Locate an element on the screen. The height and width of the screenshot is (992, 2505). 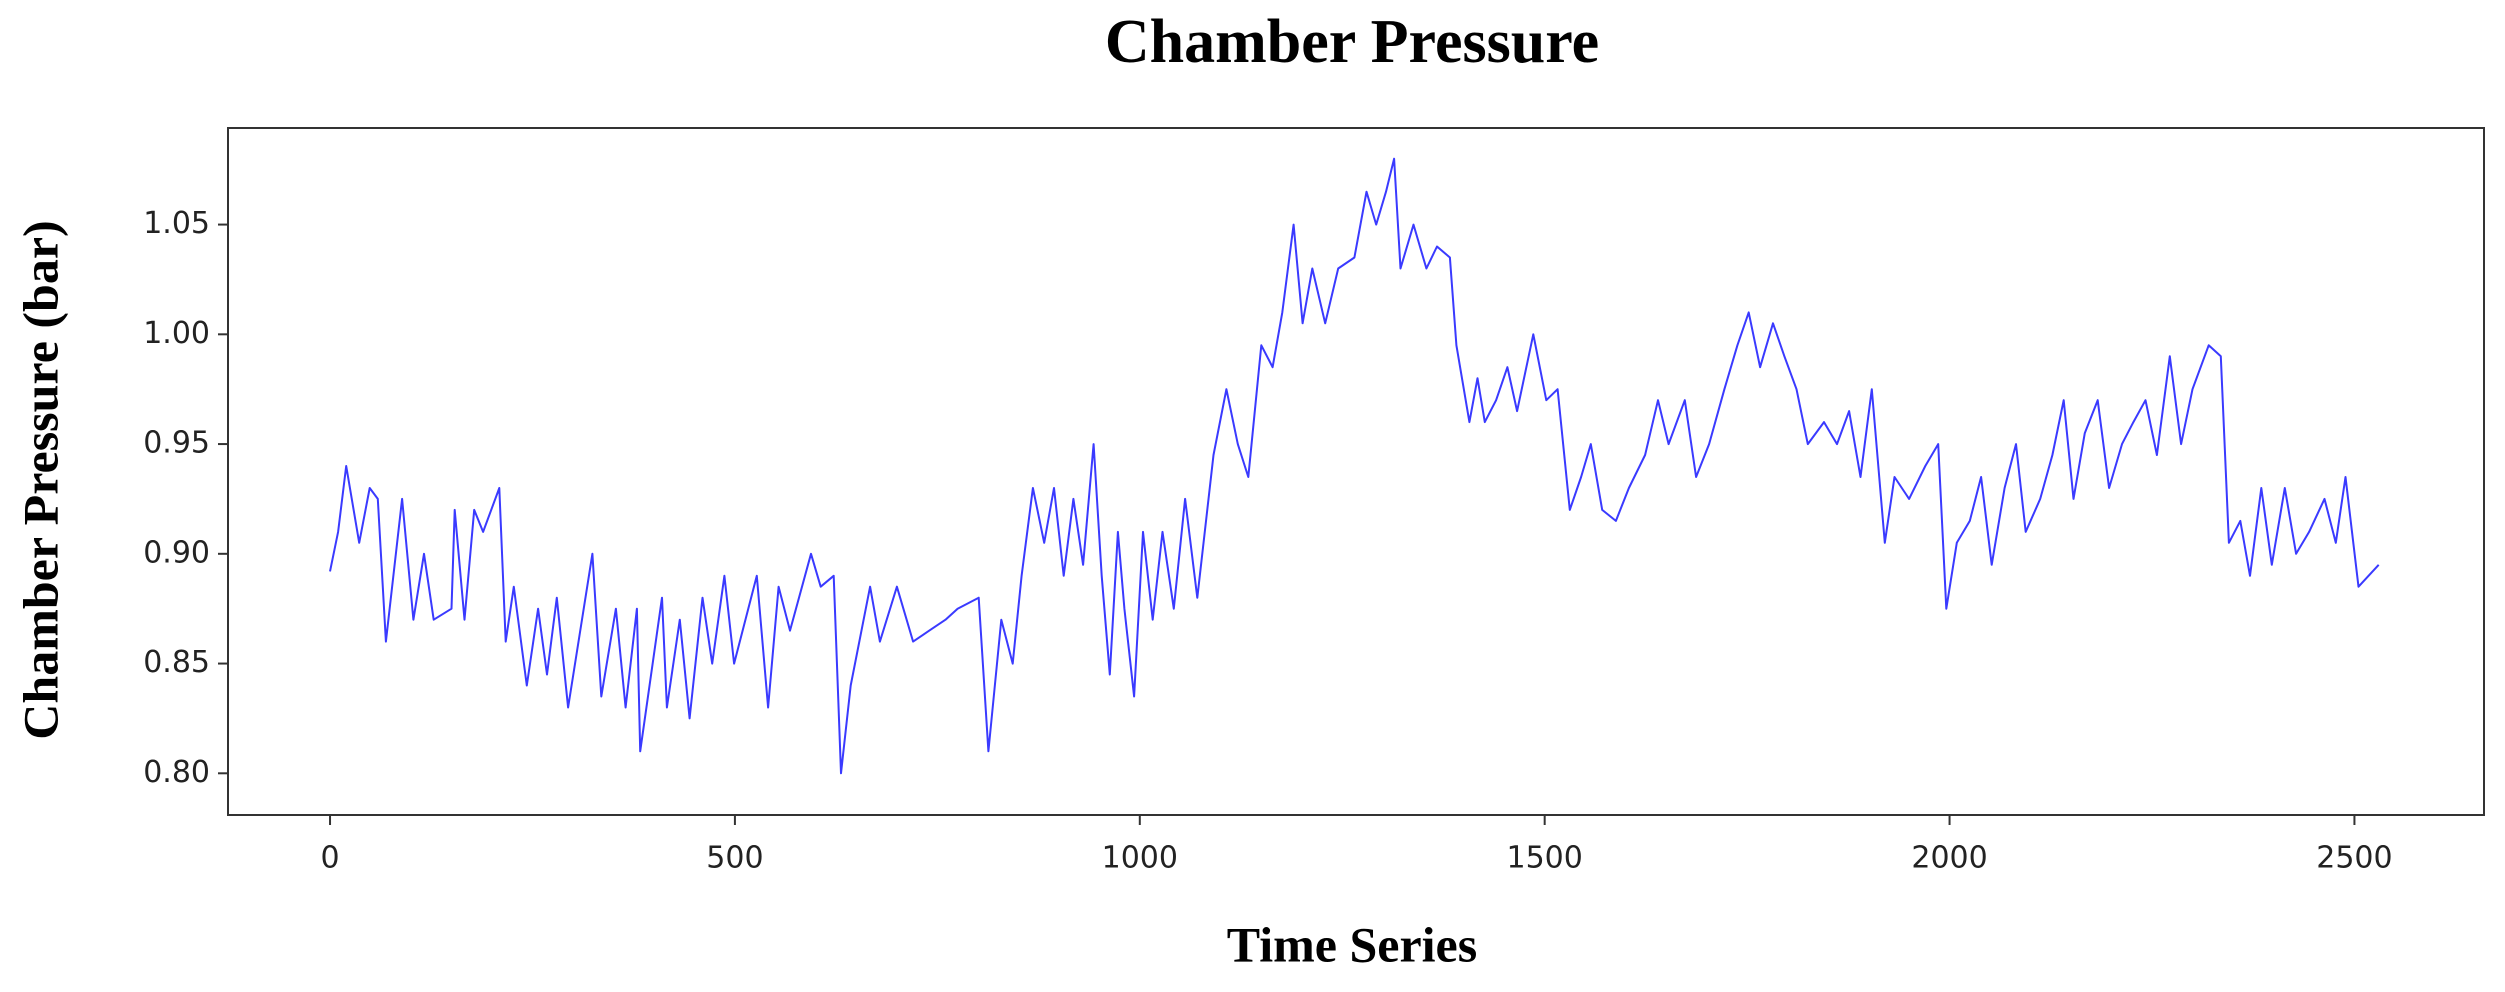
x-tick-label: 2000 is located at coordinates (1949, 858).